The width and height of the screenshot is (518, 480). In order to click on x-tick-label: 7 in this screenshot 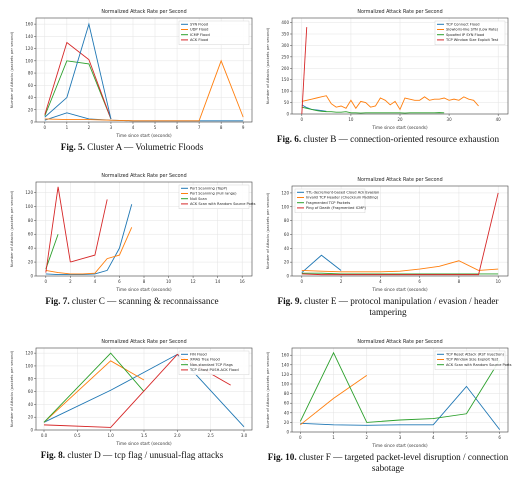, I will do `click(199, 127)`.